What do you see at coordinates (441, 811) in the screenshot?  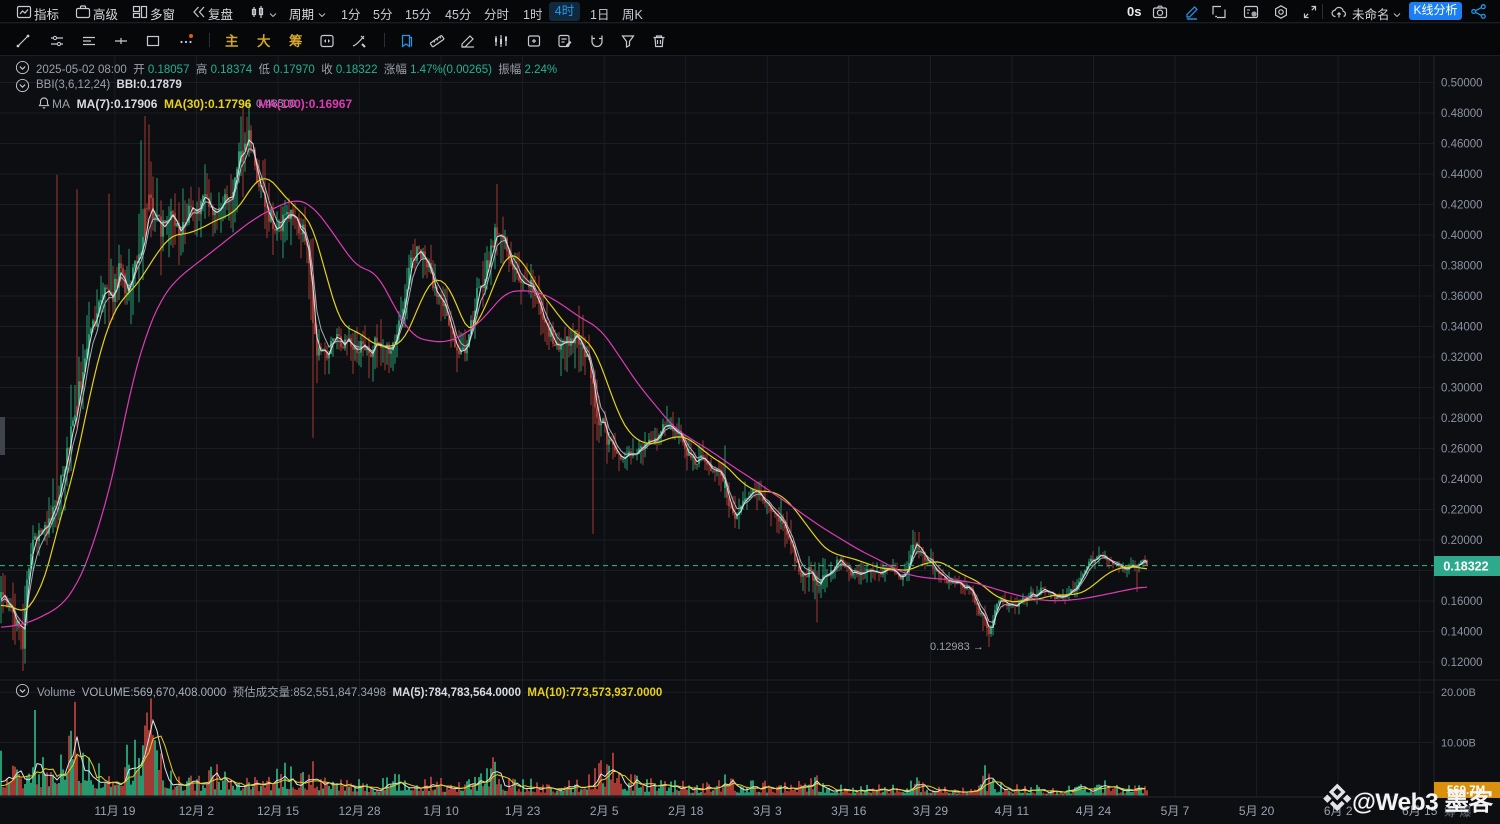 I see `svg-text: 1月 10` at bounding box center [441, 811].